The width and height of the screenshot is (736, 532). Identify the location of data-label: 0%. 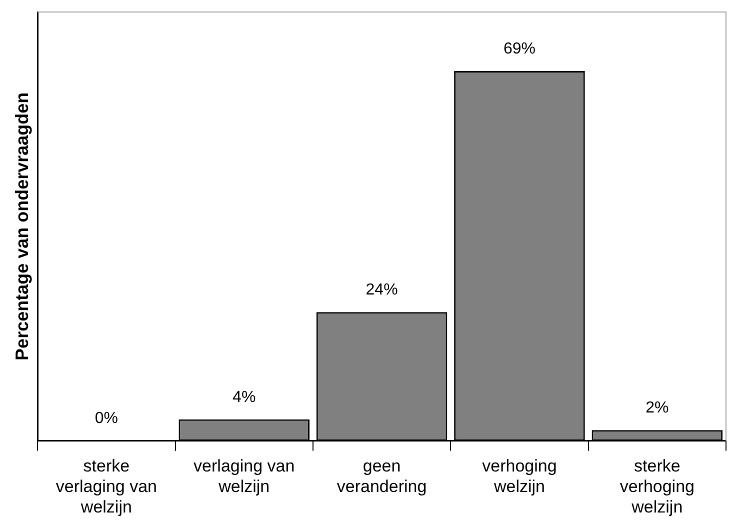
(106, 419).